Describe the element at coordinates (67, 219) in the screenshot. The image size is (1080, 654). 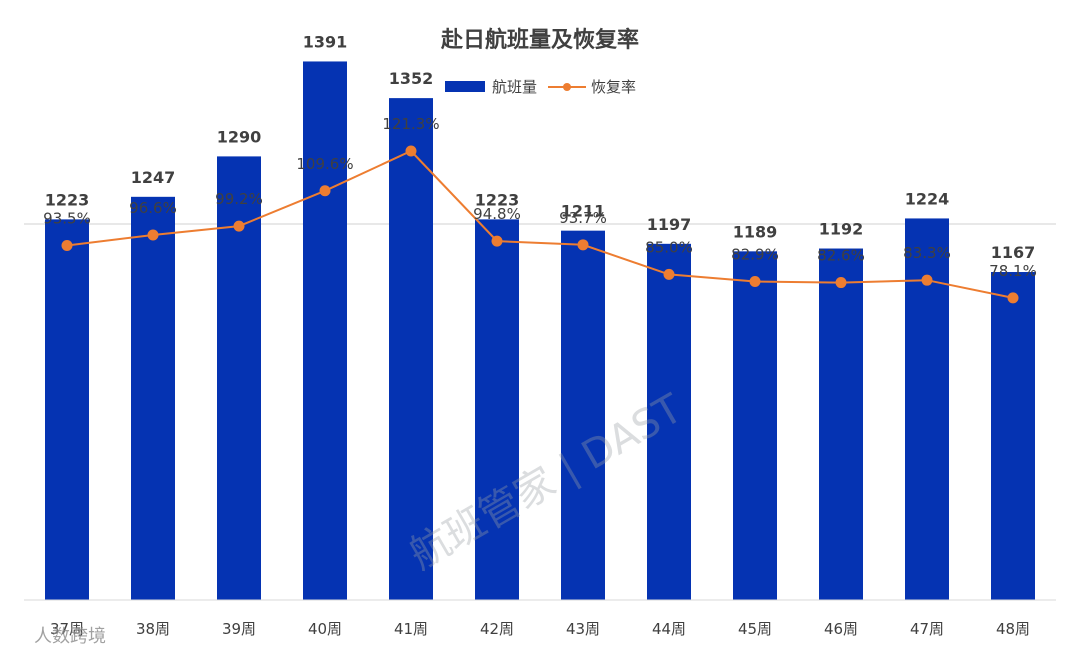
I see `rate-value-label: 93.5%` at that location.